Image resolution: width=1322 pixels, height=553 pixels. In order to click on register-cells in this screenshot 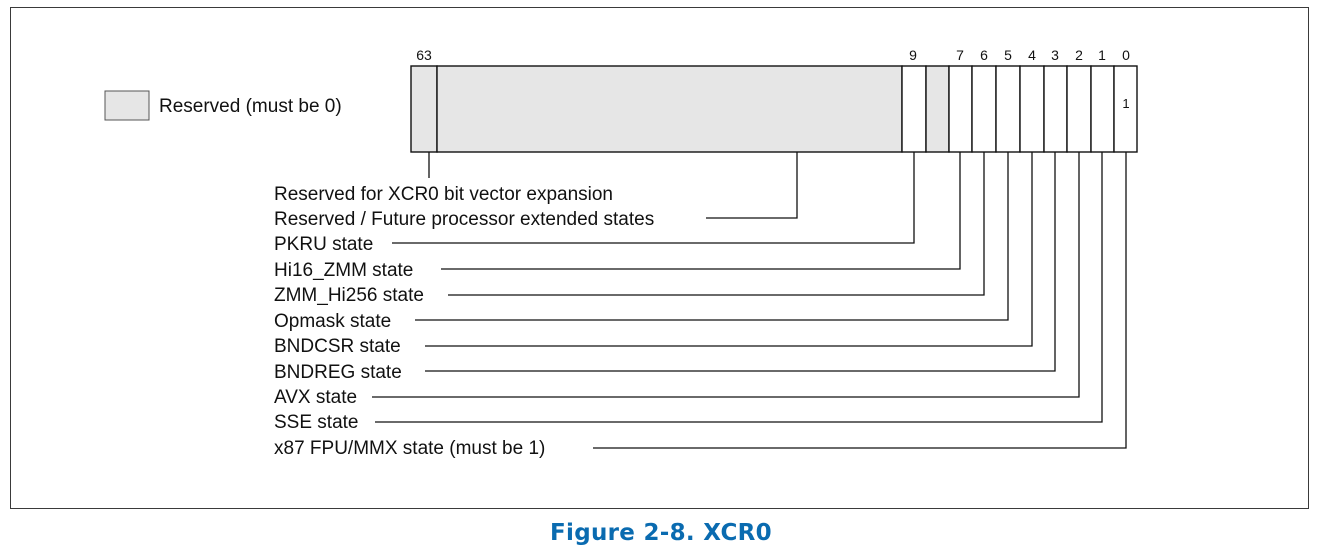, I will do `click(774, 109)`.